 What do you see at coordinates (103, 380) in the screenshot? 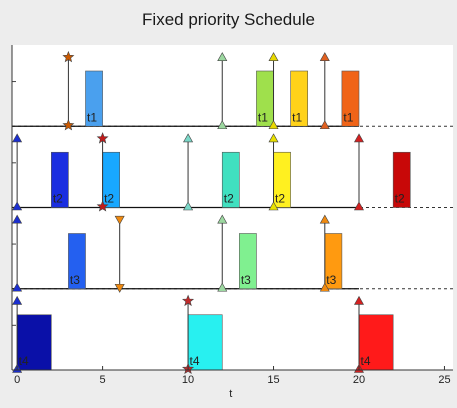
I see `x-tick-label-5: 5` at bounding box center [103, 380].